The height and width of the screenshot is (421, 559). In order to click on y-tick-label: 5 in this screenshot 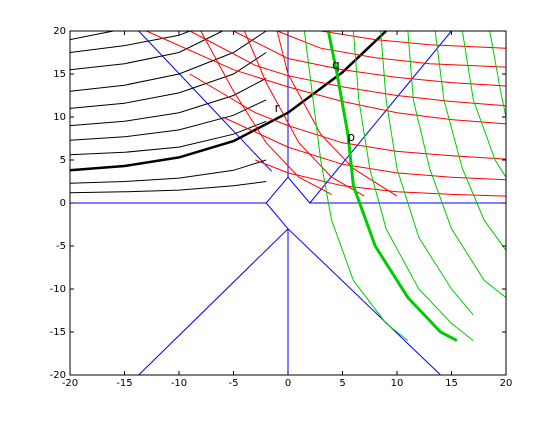, I will do `click(63, 160)`.